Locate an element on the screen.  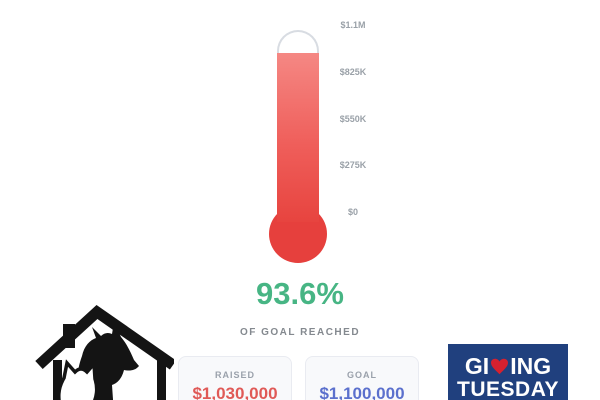
left-wall-shape is located at coordinates (57, 380).